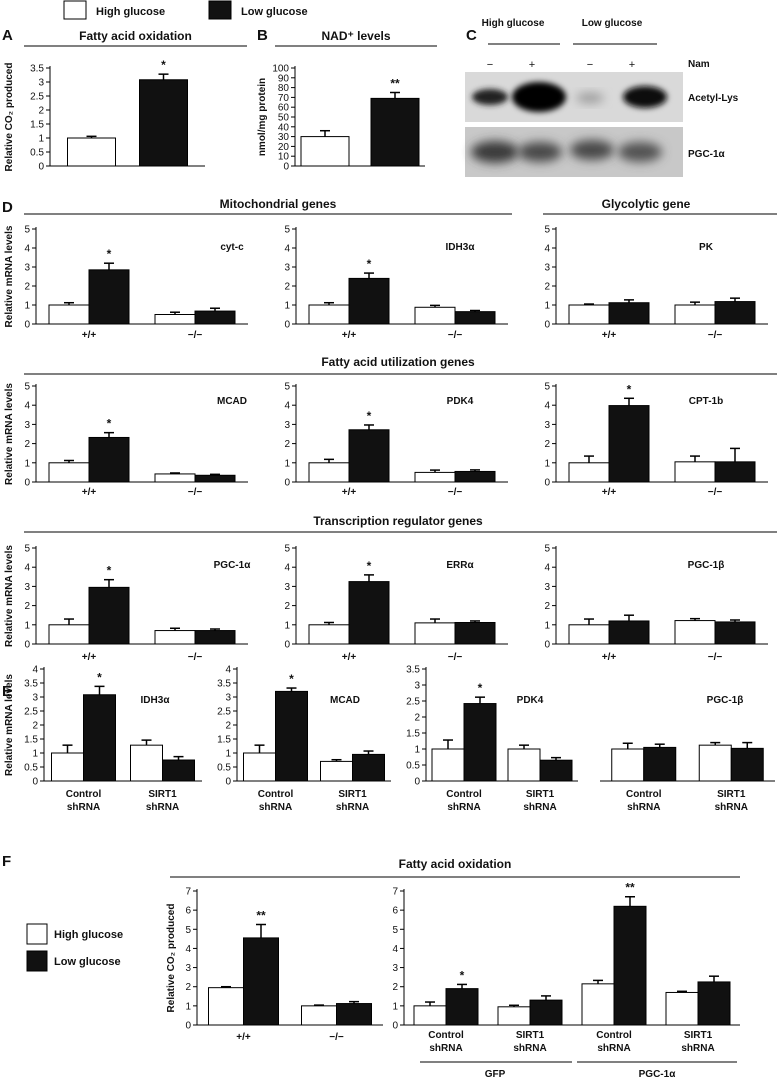 Image resolution: width=784 pixels, height=1081 pixels. What do you see at coordinates (262, 35) in the screenshot?
I see `panel-letter-b: B` at bounding box center [262, 35].